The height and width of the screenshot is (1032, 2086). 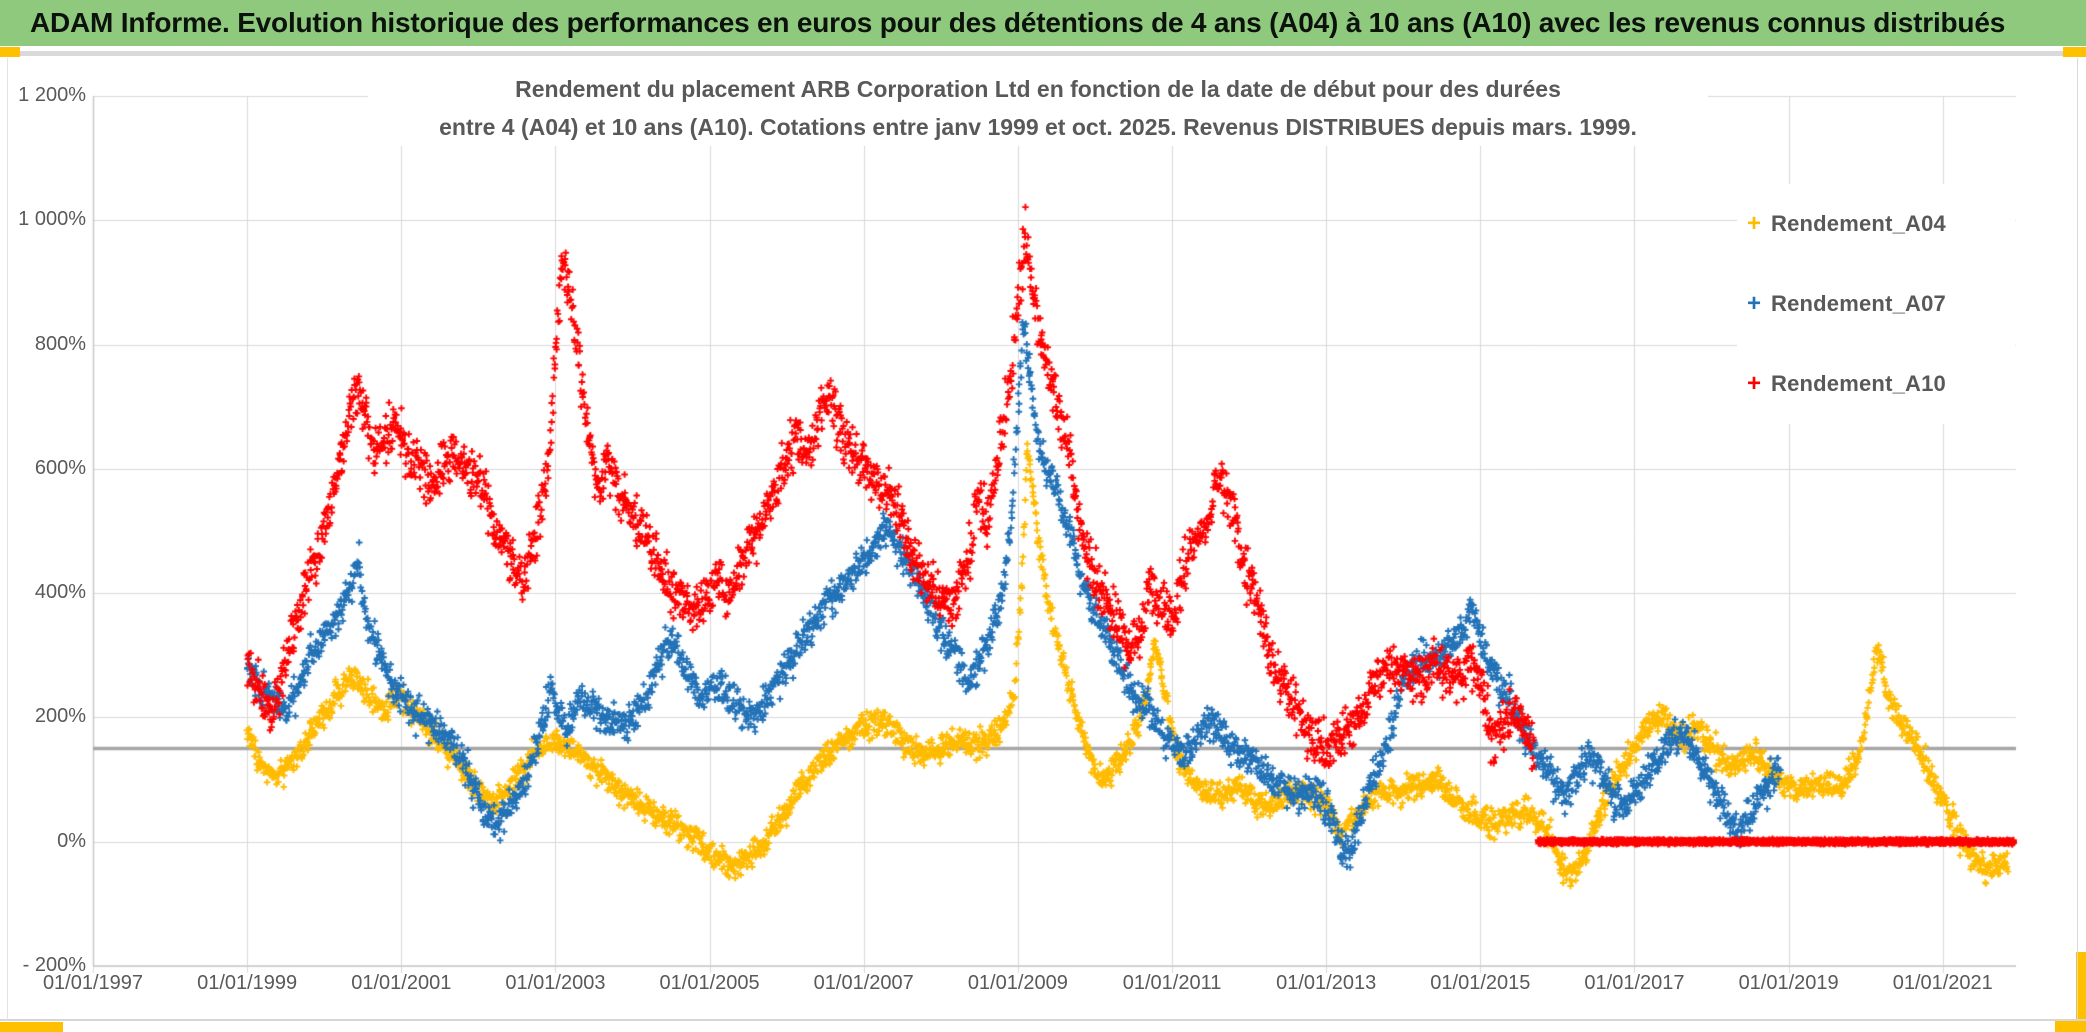 What do you see at coordinates (7, 539) in the screenshot?
I see `chart-object-left-border` at bounding box center [7, 539].